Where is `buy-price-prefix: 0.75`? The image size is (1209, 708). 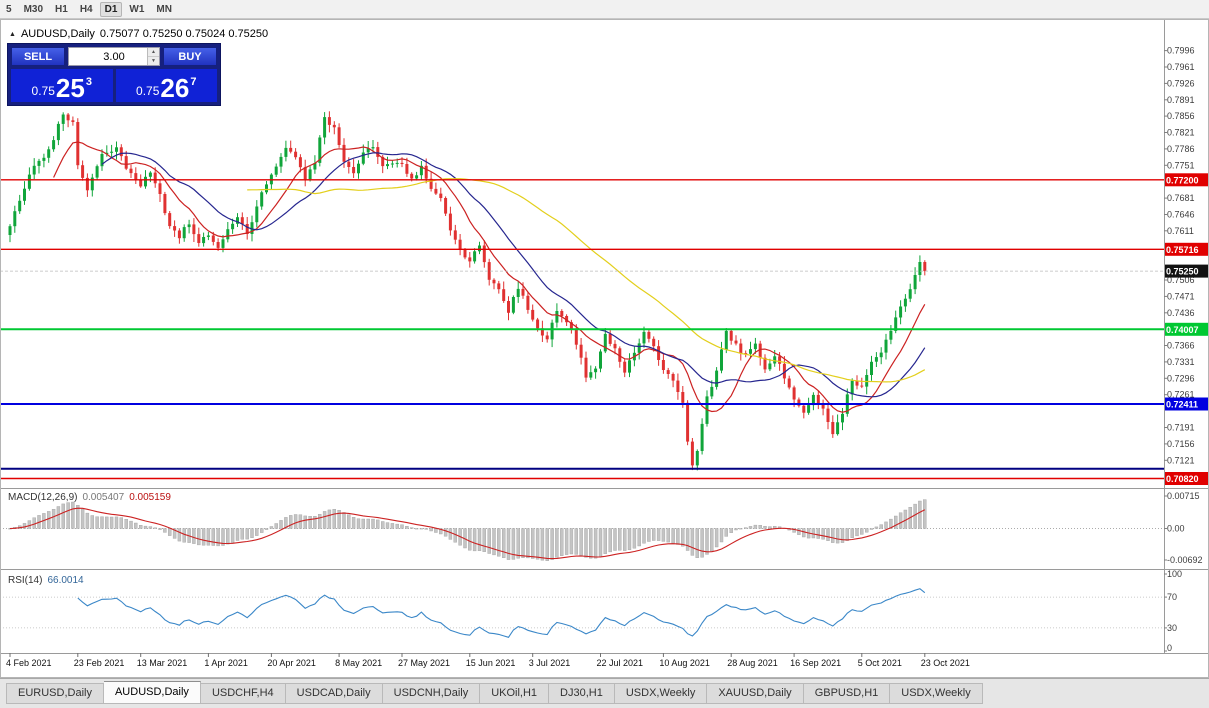
buy-price-prefix: 0.75 is located at coordinates (148, 91).